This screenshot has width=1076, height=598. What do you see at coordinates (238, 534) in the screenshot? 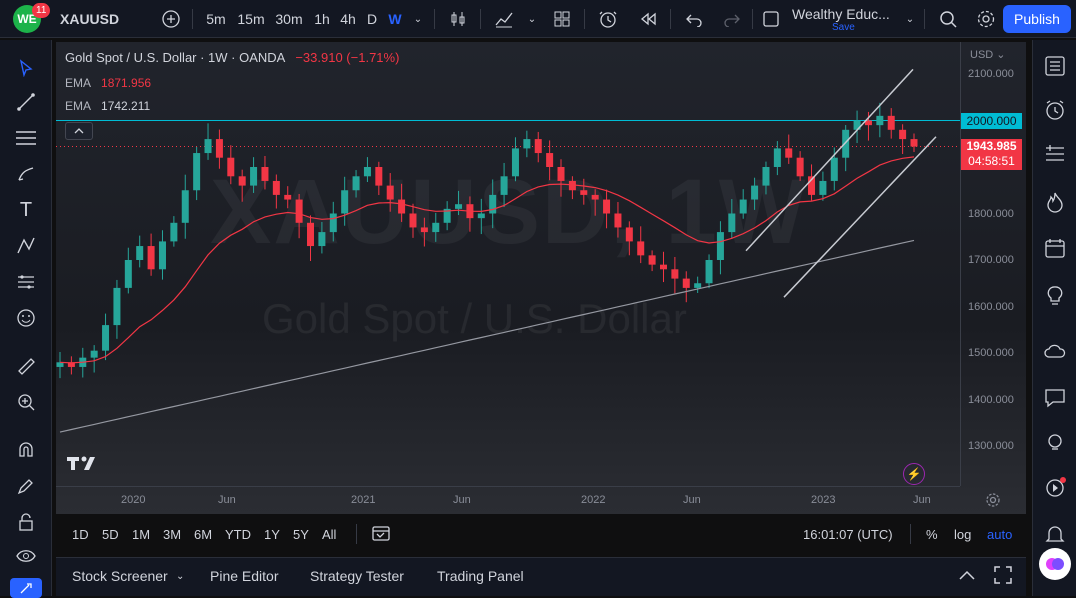
I see `range-ytd: YTD` at bounding box center [238, 534].